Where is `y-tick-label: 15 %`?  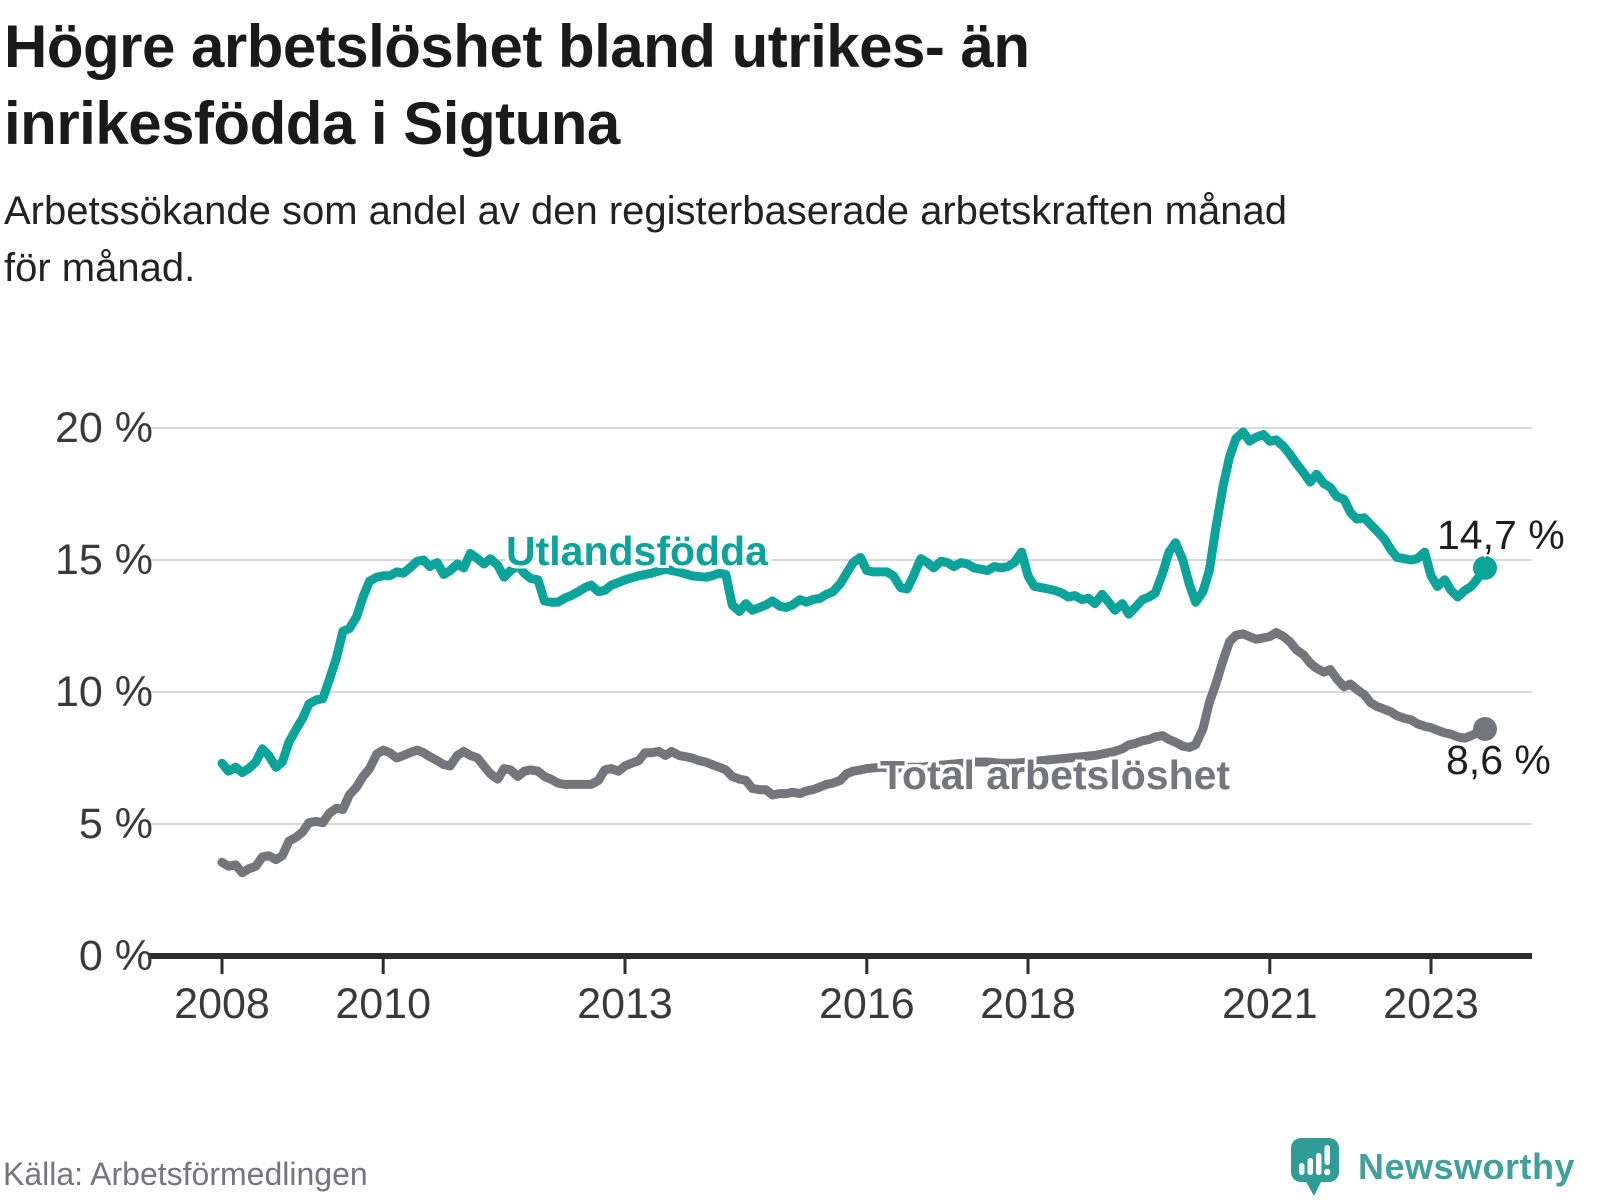
y-tick-label: 15 % is located at coordinates (103, 560).